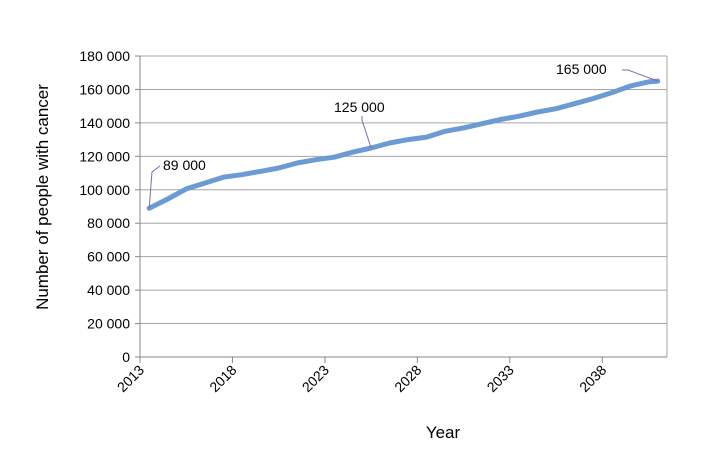  I want to click on x-axis-ticks: 2013 2018 2023 2028 2033 2038, so click(362, 376).